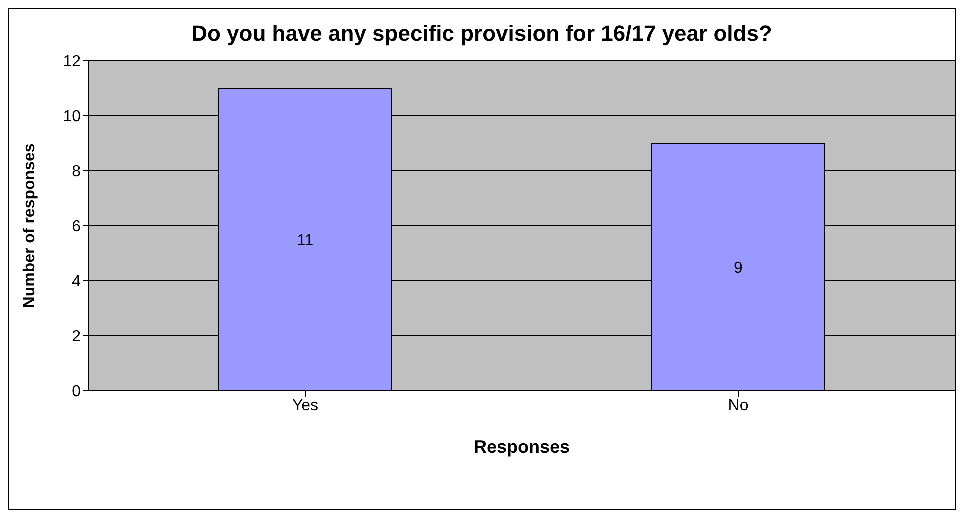 The image size is (962, 520). I want to click on x-tick-label: Yes, so click(305, 405).